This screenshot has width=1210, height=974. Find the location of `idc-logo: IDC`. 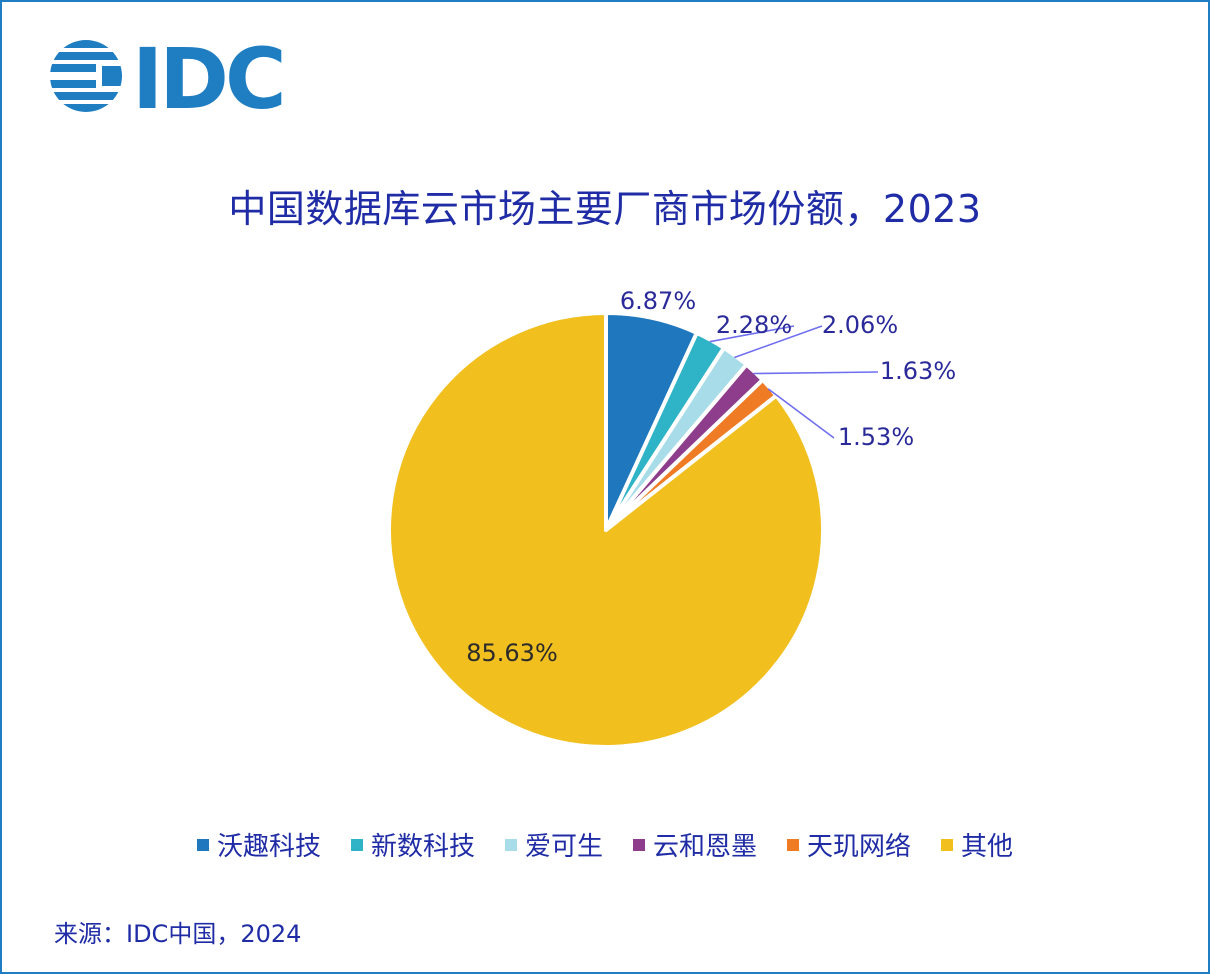

idc-logo: IDC is located at coordinates (168, 76).